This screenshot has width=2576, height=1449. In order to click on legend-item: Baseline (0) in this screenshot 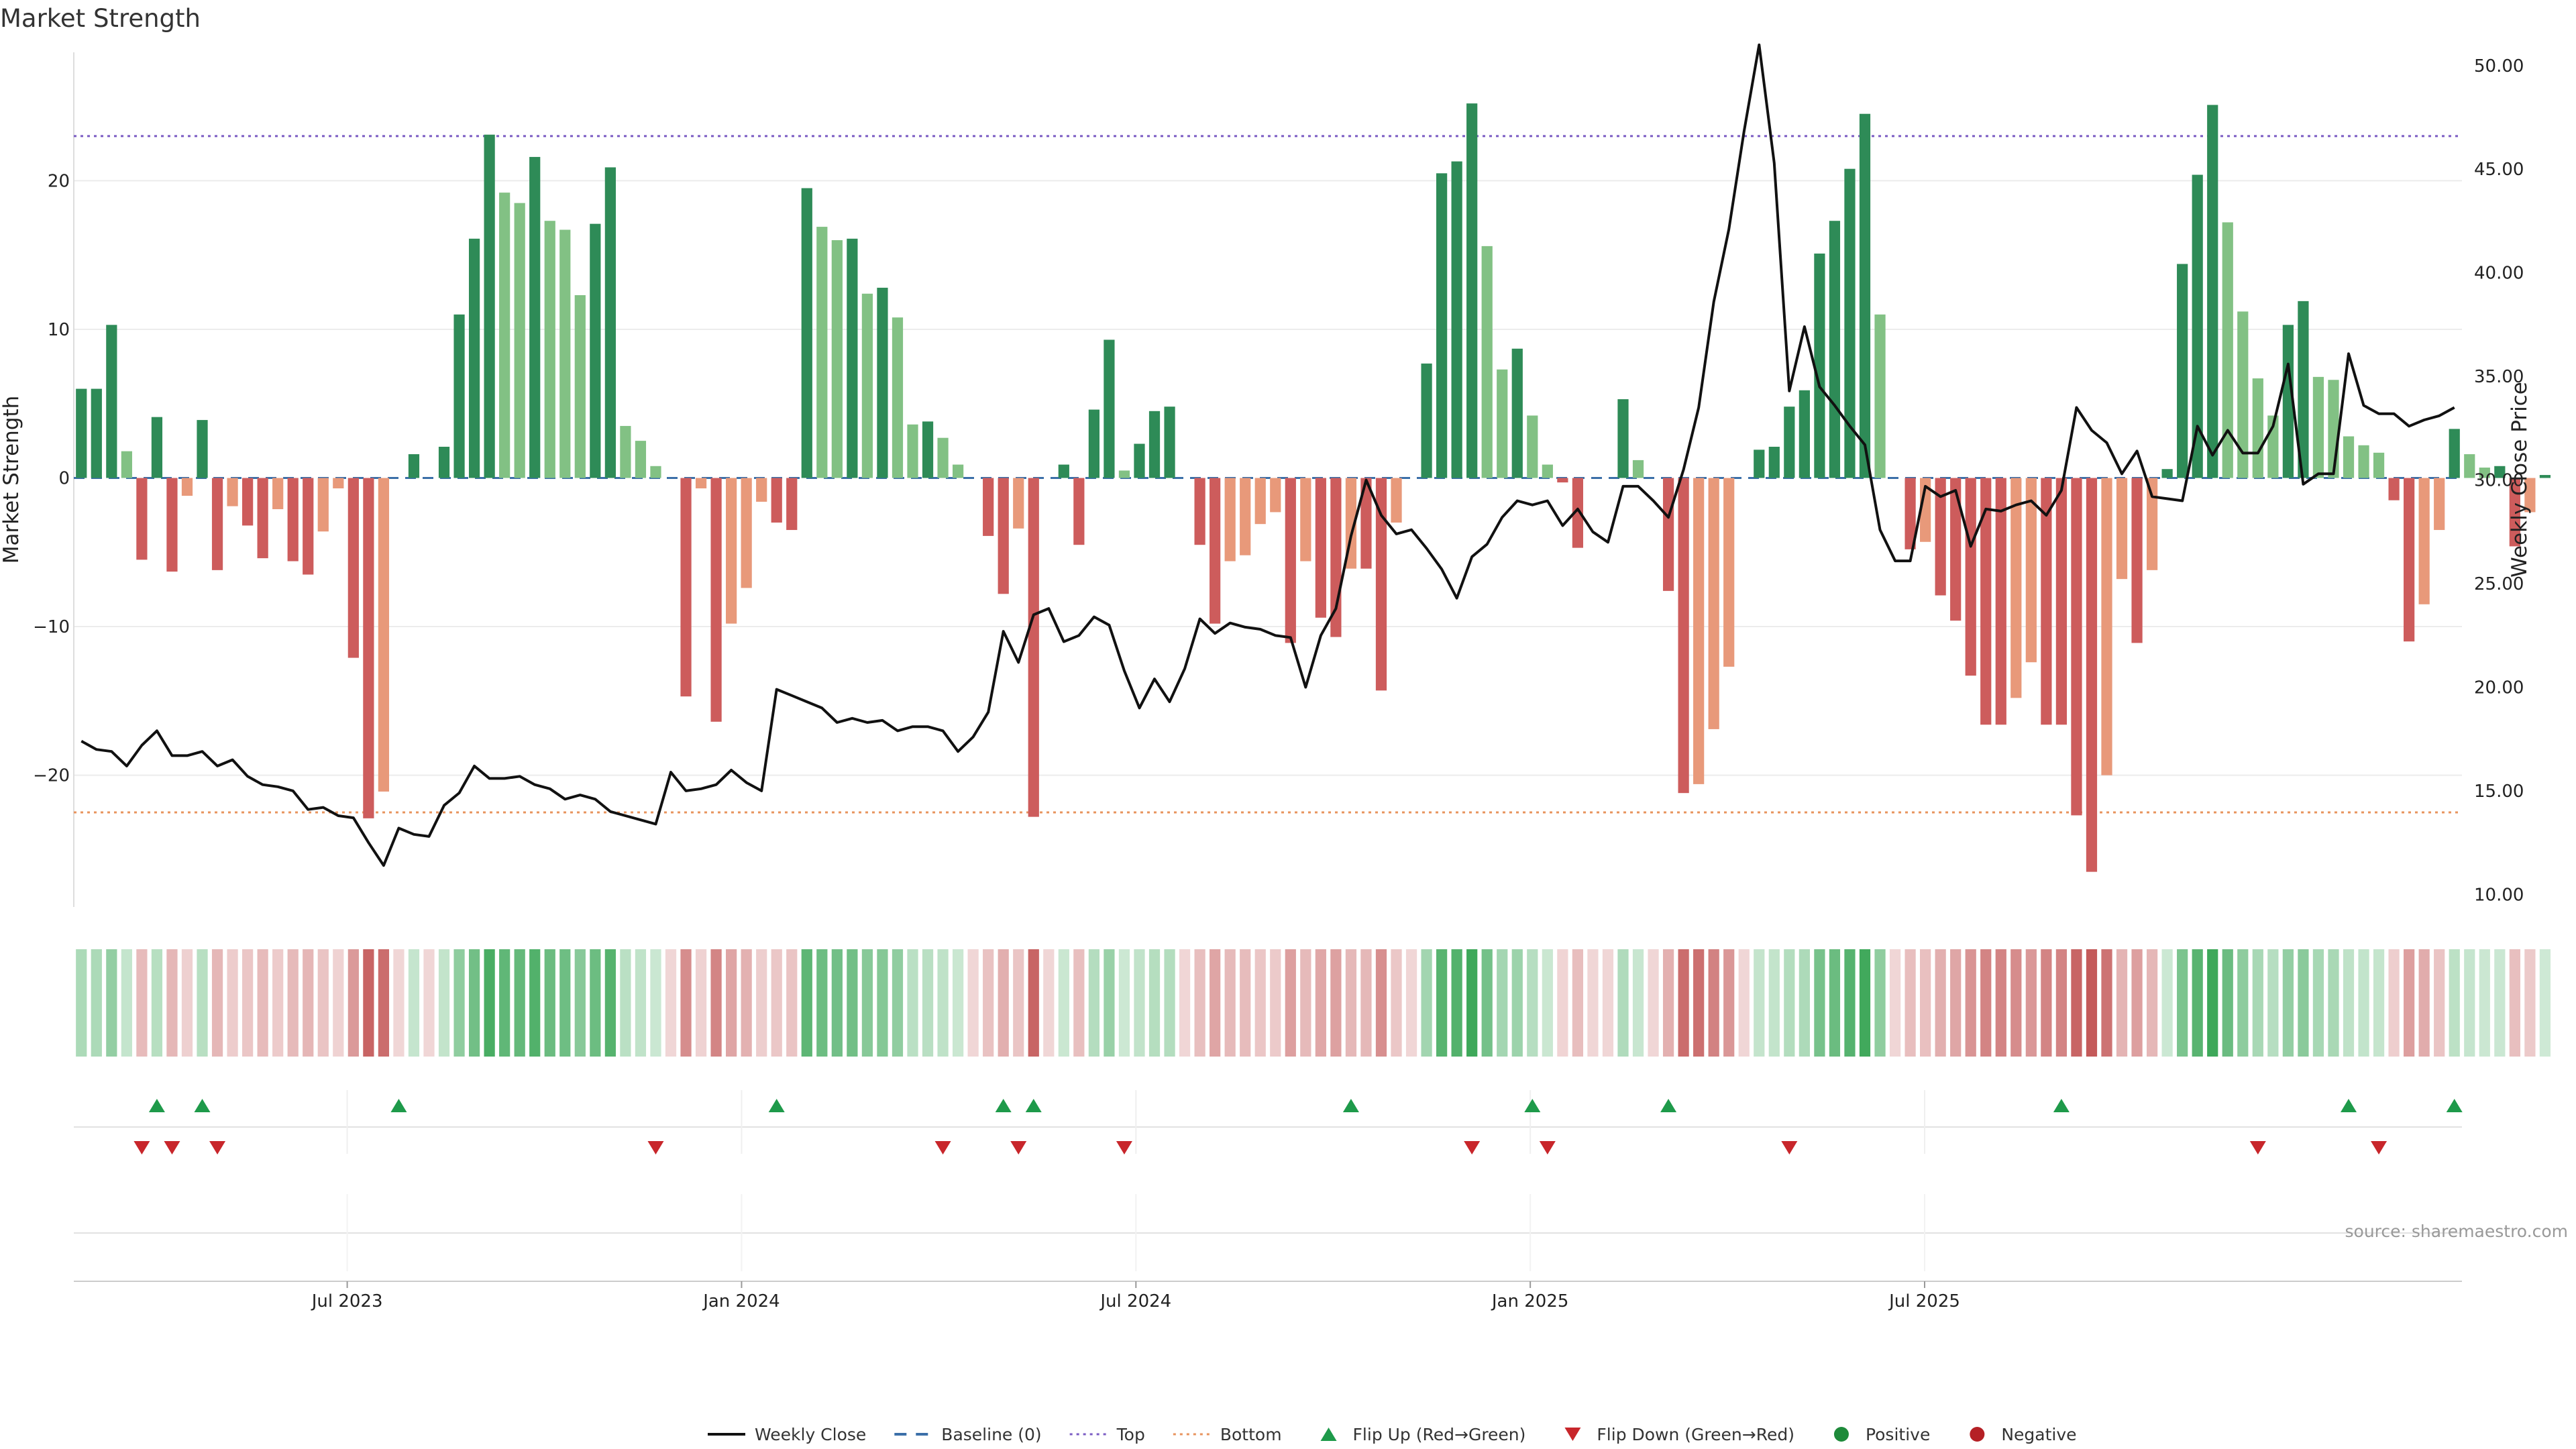, I will do `click(968, 1434)`.